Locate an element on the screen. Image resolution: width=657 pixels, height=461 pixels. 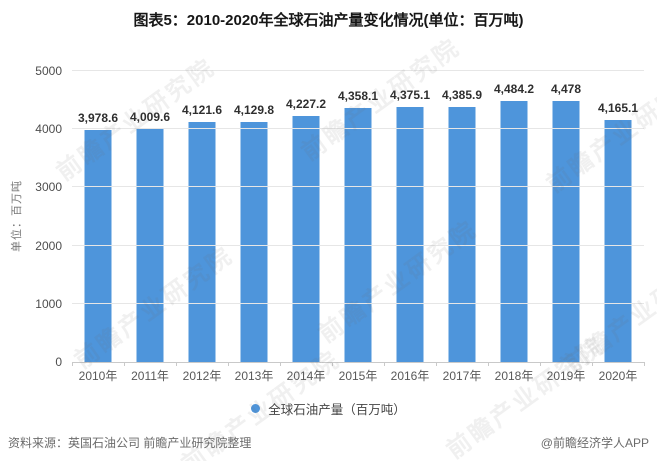
bar-slot: 4,121.6 is located at coordinates (202, 216).